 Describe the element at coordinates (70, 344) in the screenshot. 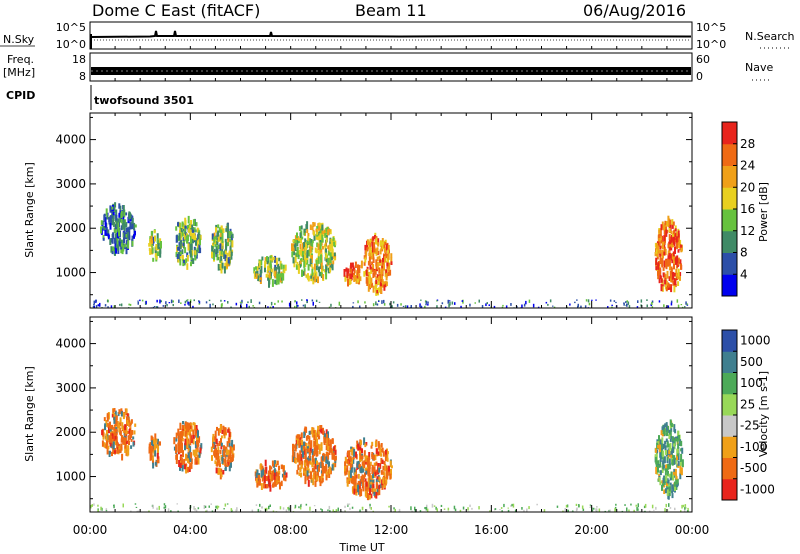

I see `y-tick-label: 4000` at that location.